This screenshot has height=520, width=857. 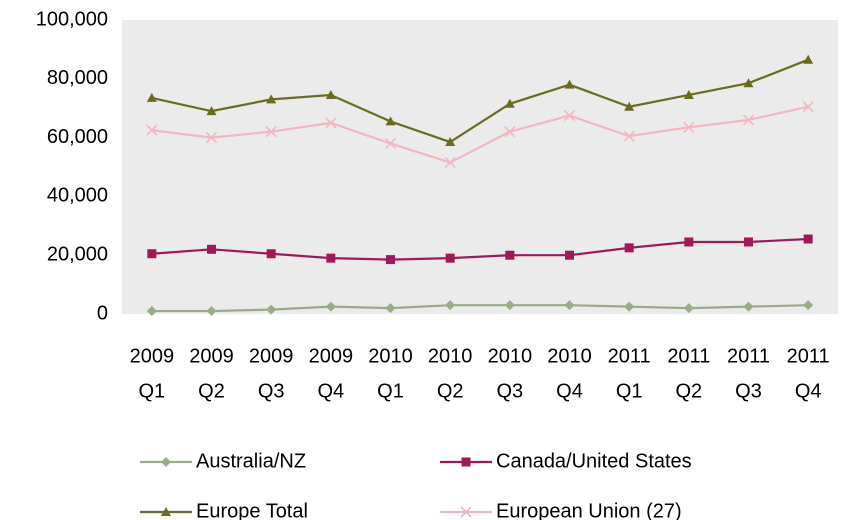 I want to click on y-tick-label: 100,000, so click(x=72, y=19).